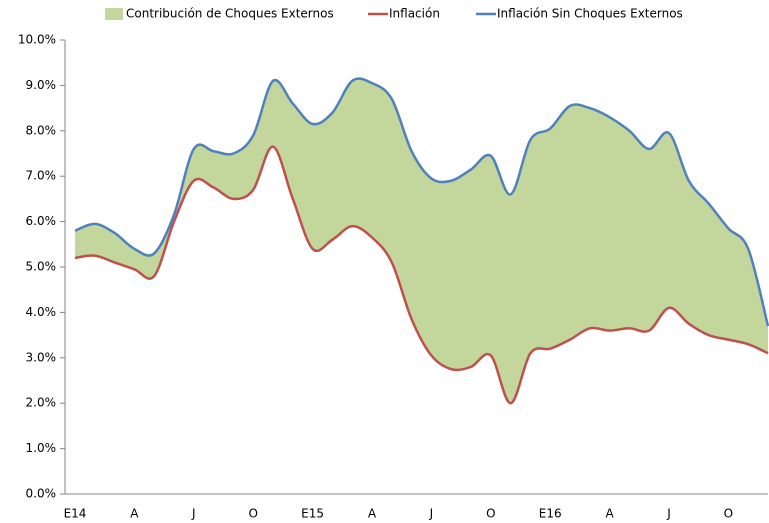 This screenshot has width=769, height=523. What do you see at coordinates (114, 14) in the screenshot?
I see `legend-swatch` at bounding box center [114, 14].